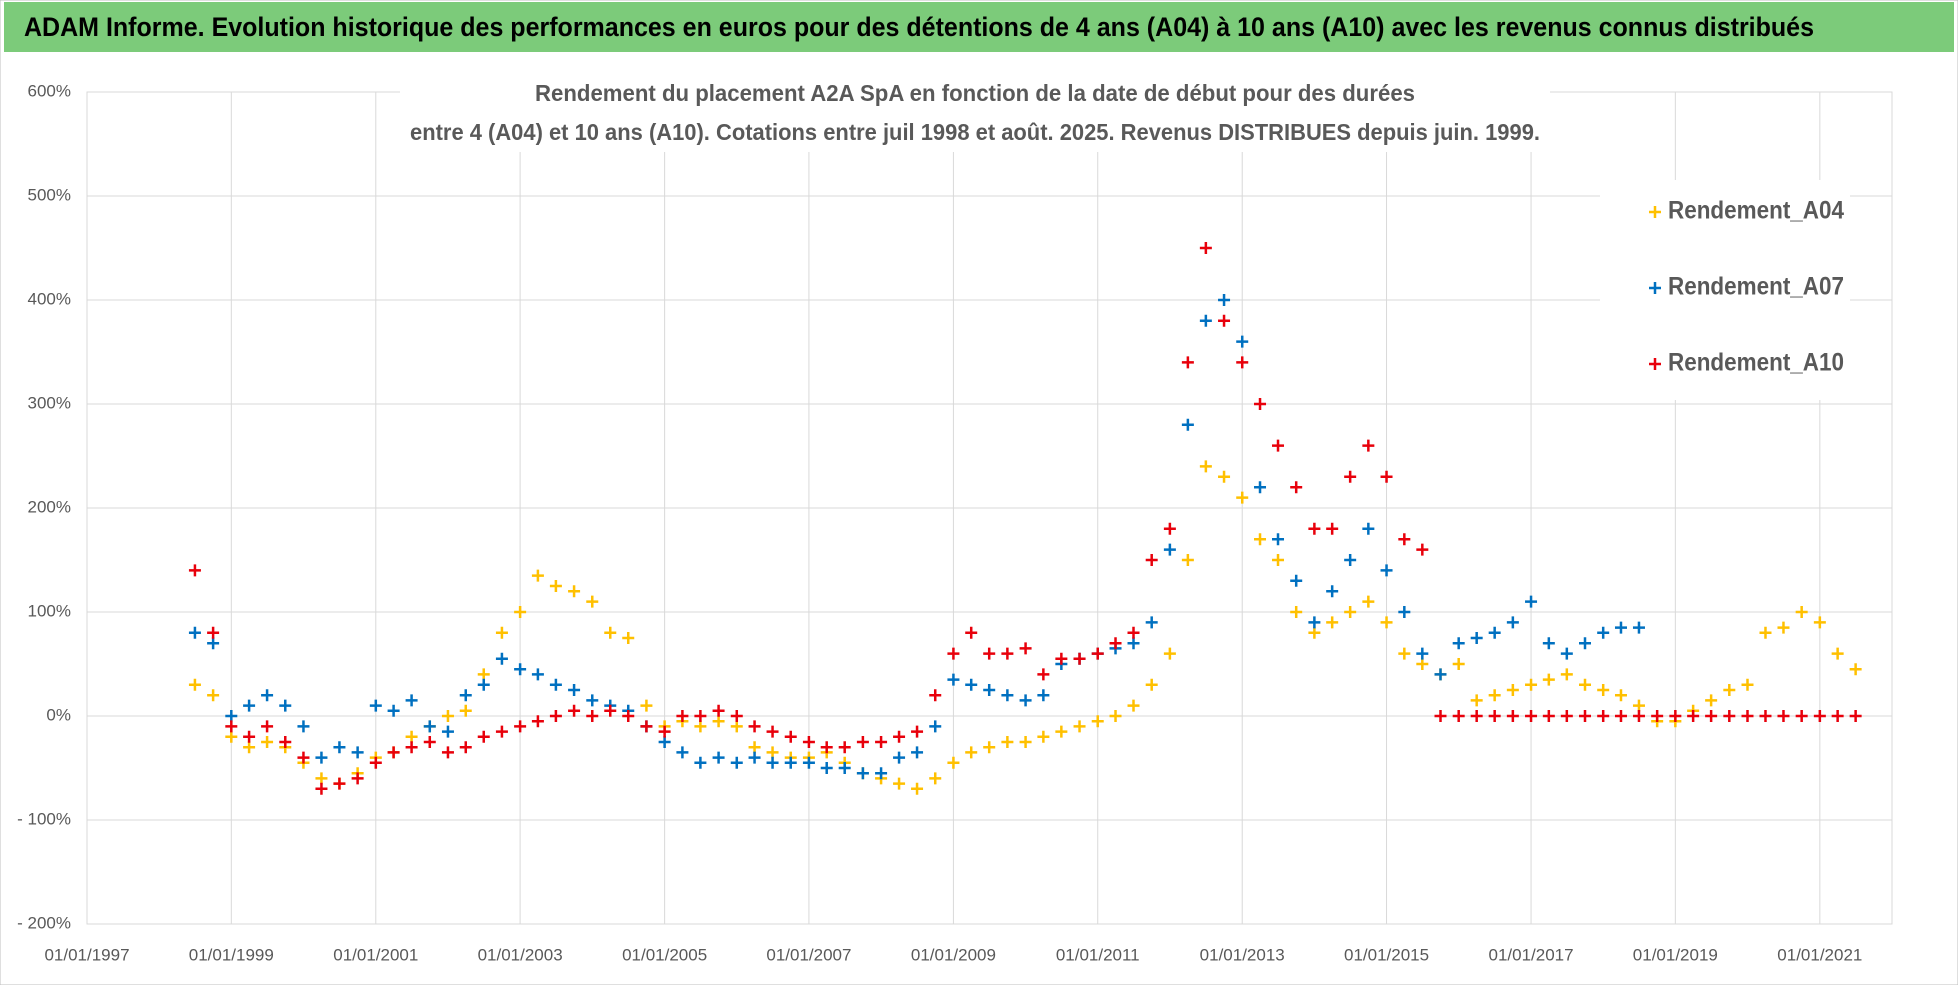 The width and height of the screenshot is (1958, 985). I want to click on legend-label: Rendement_A10, so click(1756, 363).